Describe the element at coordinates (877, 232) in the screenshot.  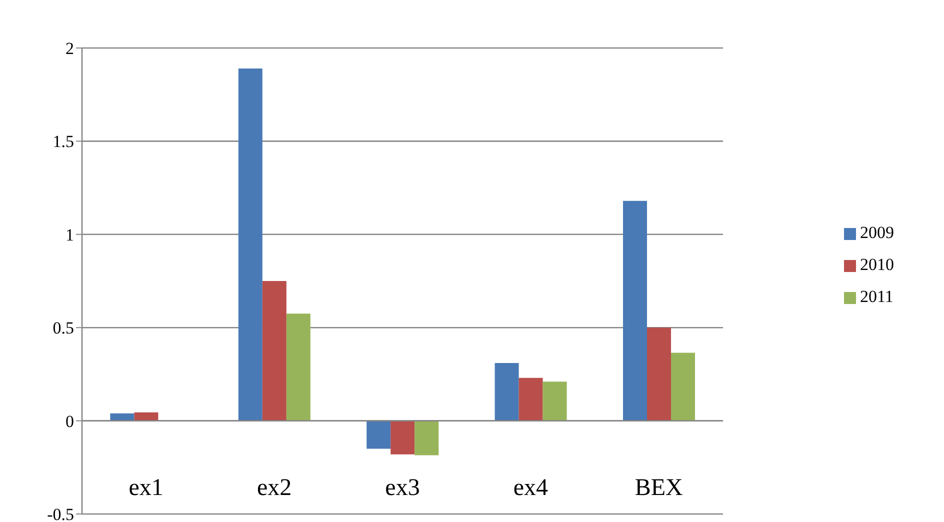
I see `legend-label: 2009` at that location.